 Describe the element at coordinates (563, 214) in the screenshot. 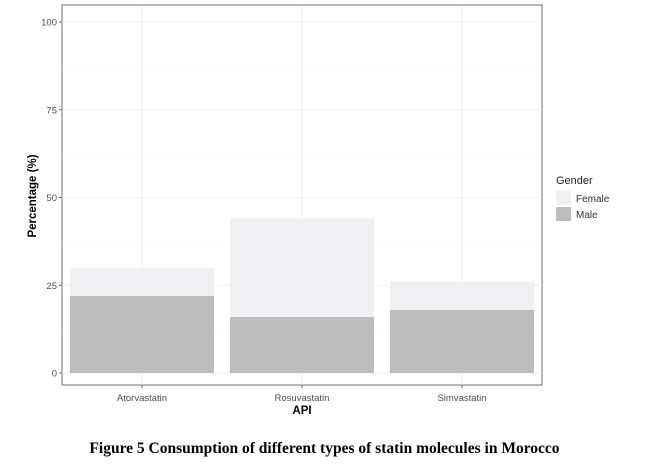

I see `legend-key-male` at that location.